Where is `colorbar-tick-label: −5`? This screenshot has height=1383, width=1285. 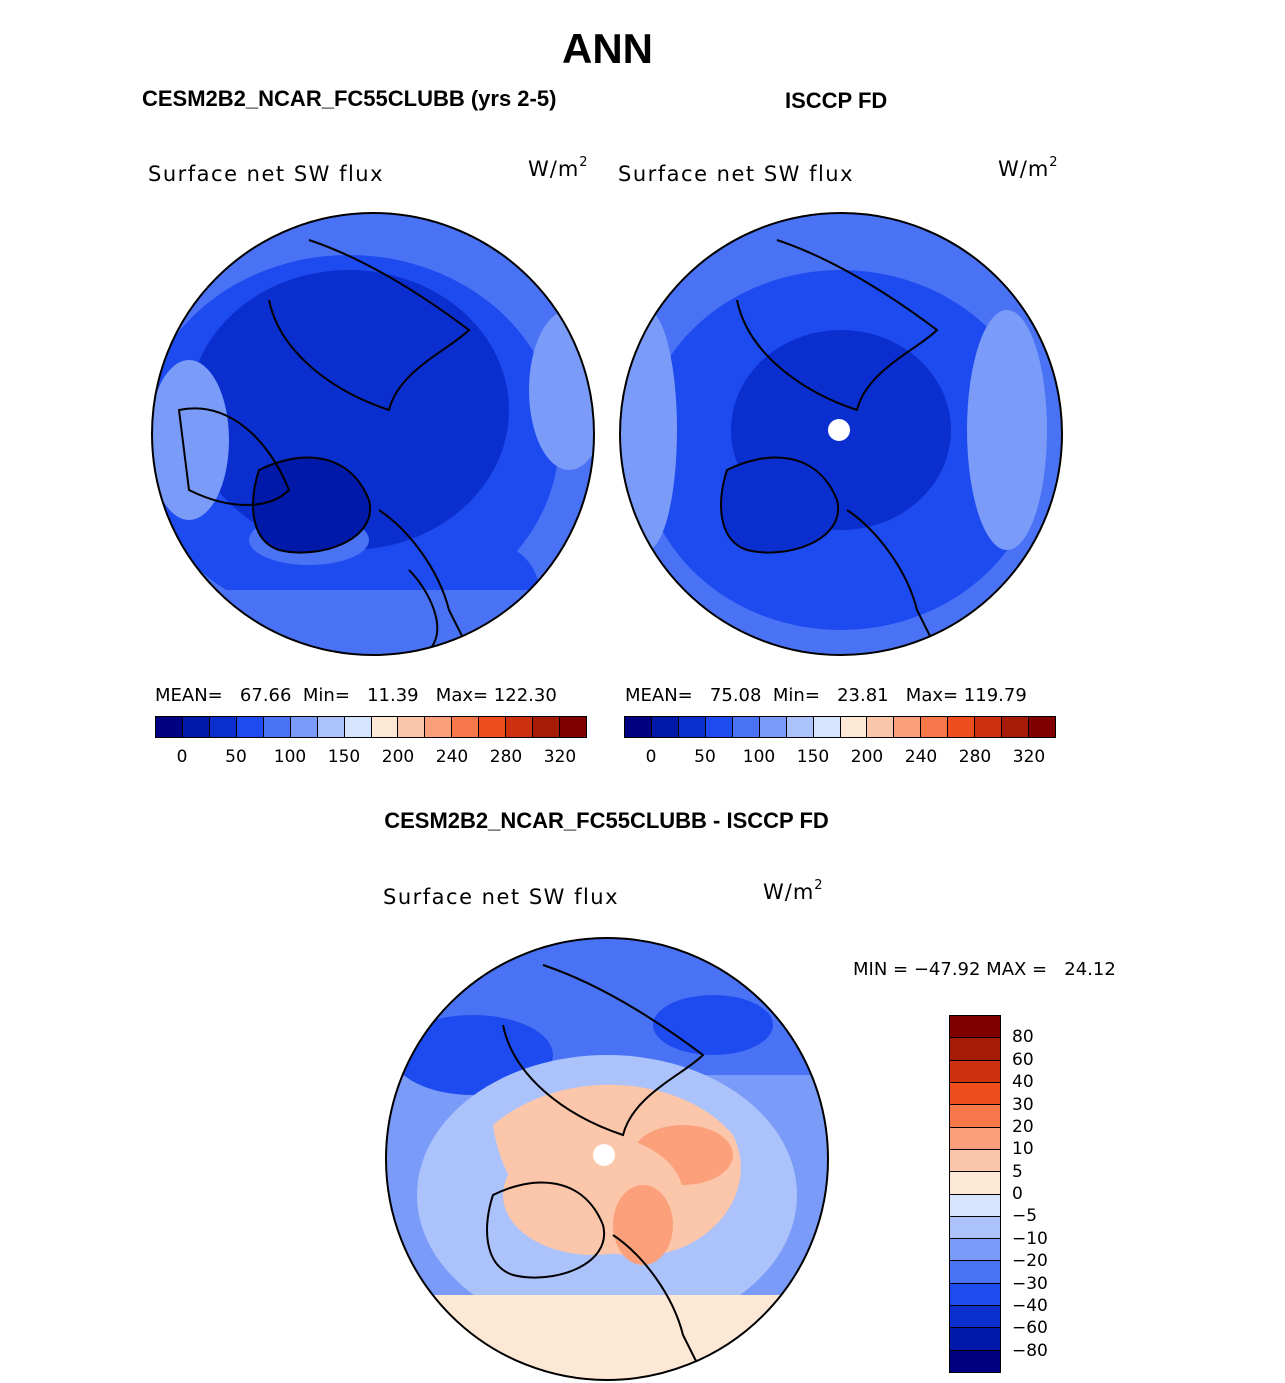 colorbar-tick-label: −5 is located at coordinates (1025, 1216).